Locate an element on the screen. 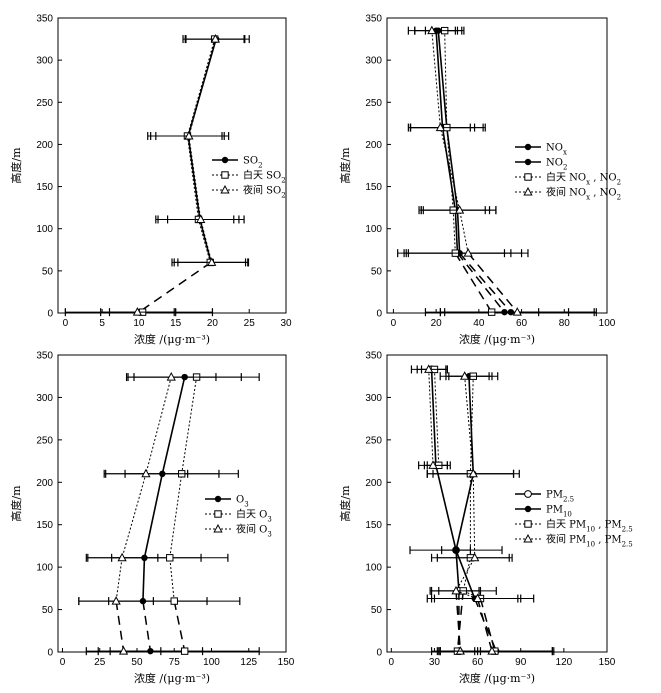 The width and height of the screenshot is (661, 693). legend-label: O3 is located at coordinates (242, 502).